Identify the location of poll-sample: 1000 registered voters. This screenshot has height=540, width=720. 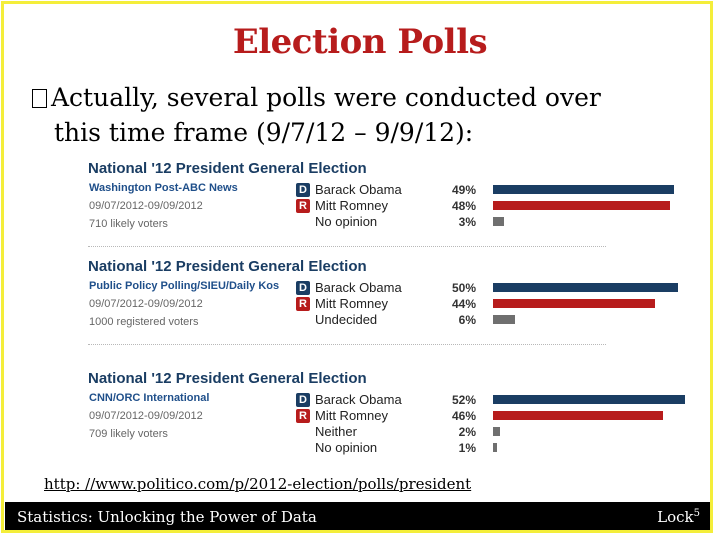
(144, 322).